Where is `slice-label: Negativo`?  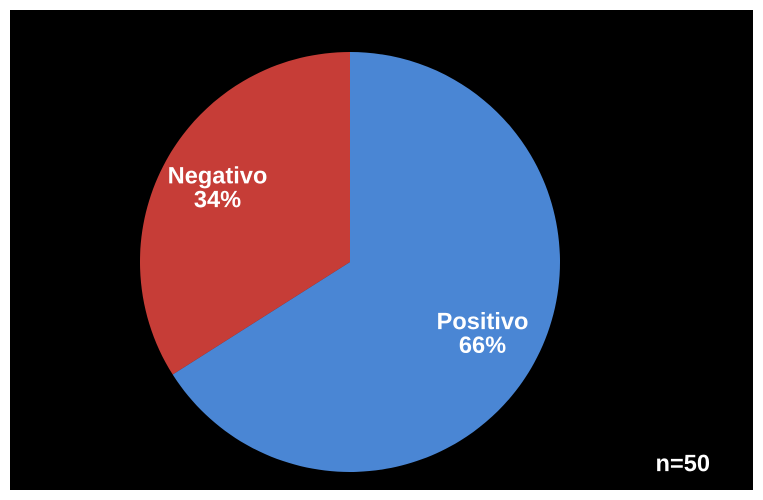 slice-label: Negativo is located at coordinates (217, 177).